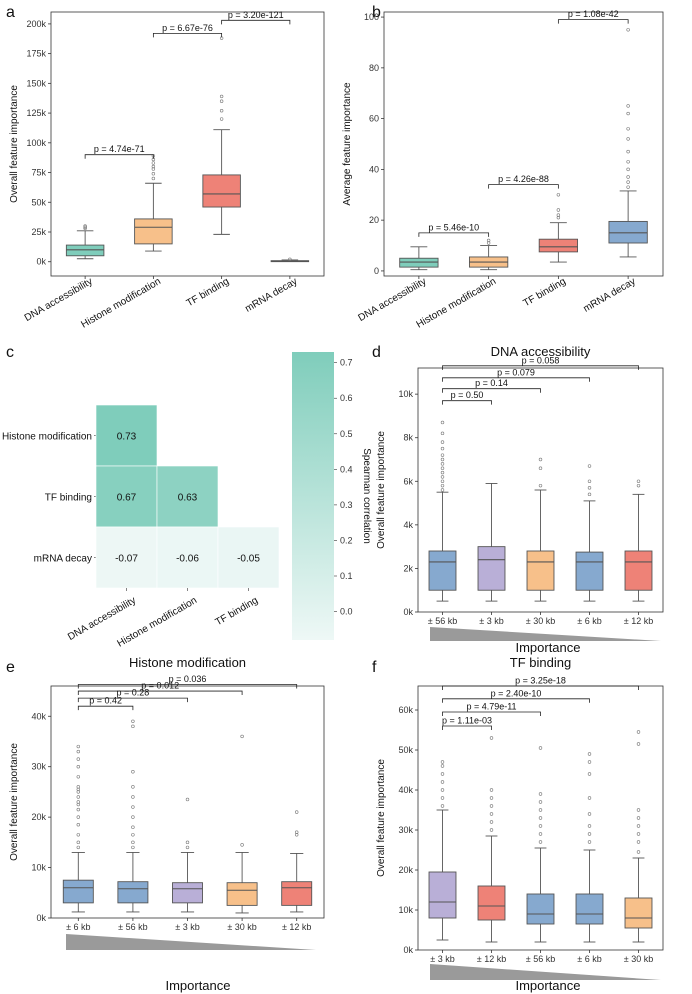 The image size is (692, 994). What do you see at coordinates (59, 300) in the screenshot?
I see `category-label: DNA accessibility` at bounding box center [59, 300].